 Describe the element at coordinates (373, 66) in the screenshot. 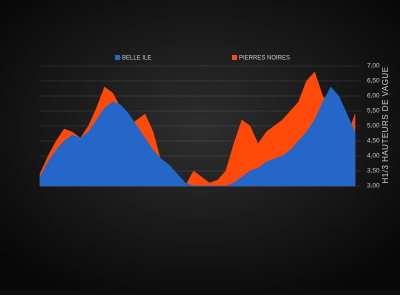

I see `y-tick-label: 7,00` at that location.